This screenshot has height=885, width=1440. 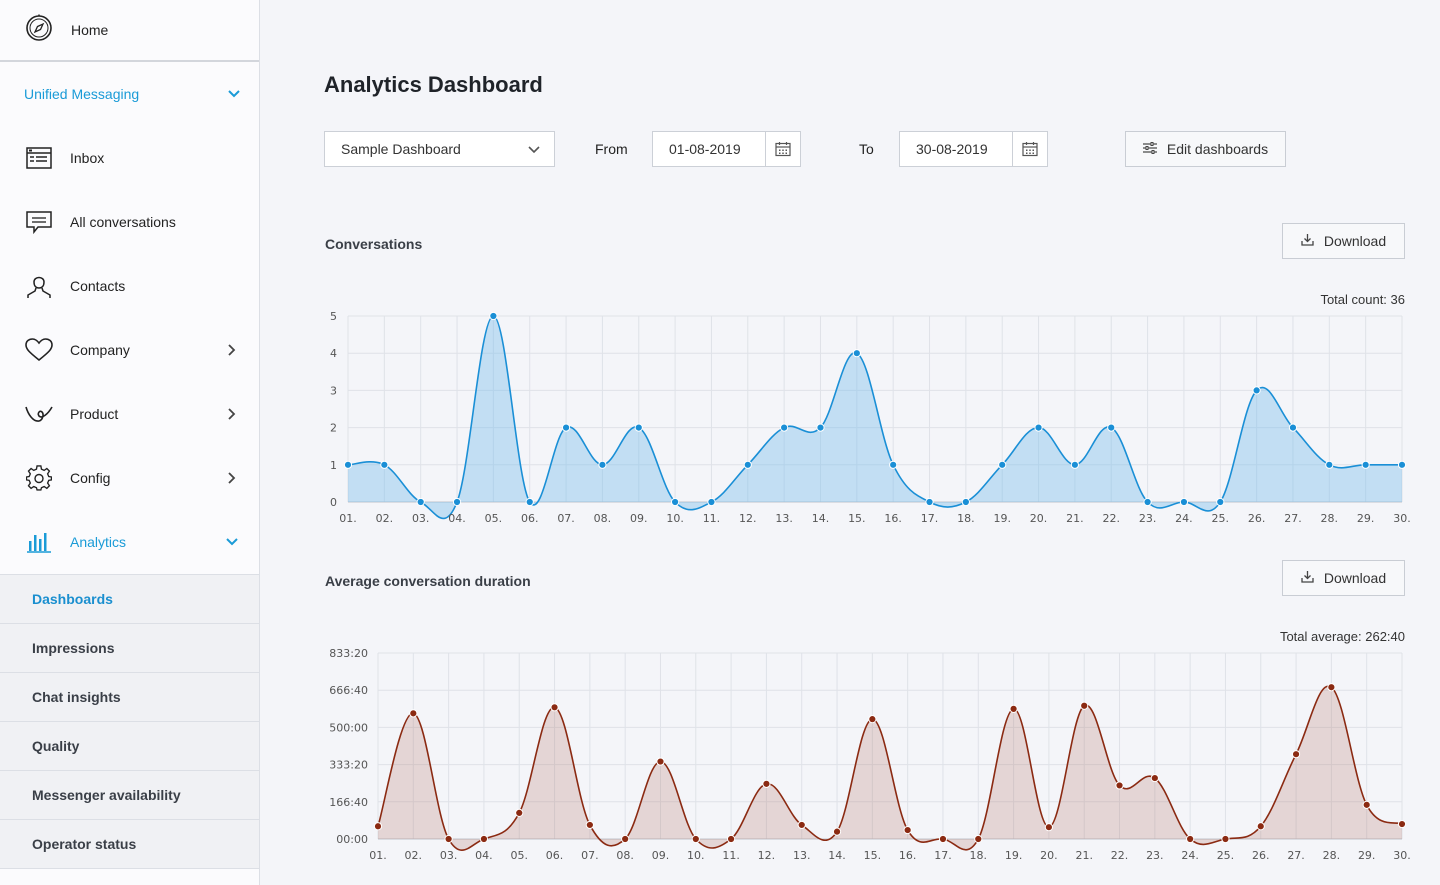 I want to click on x-tick-label: 10., so click(x=675, y=518).